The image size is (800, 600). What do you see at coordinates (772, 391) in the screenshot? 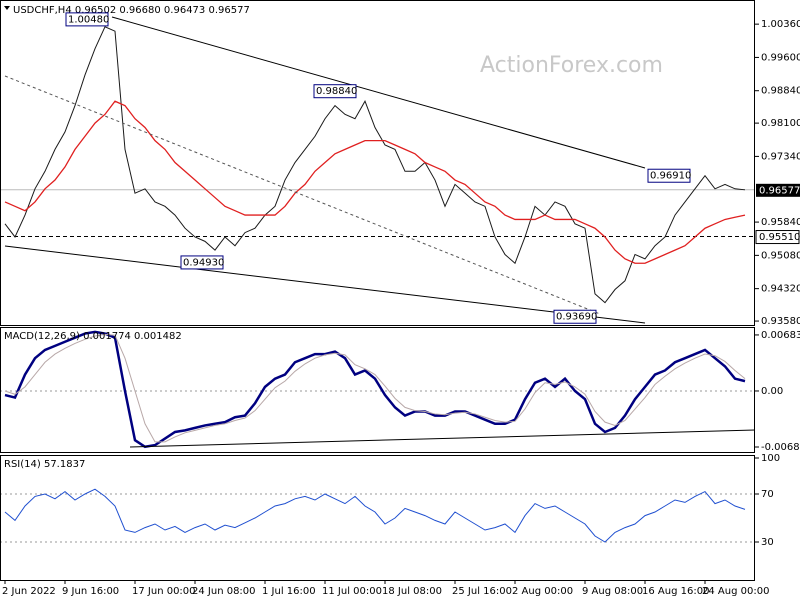
I see `y-tick-label: 0.00` at bounding box center [772, 391].